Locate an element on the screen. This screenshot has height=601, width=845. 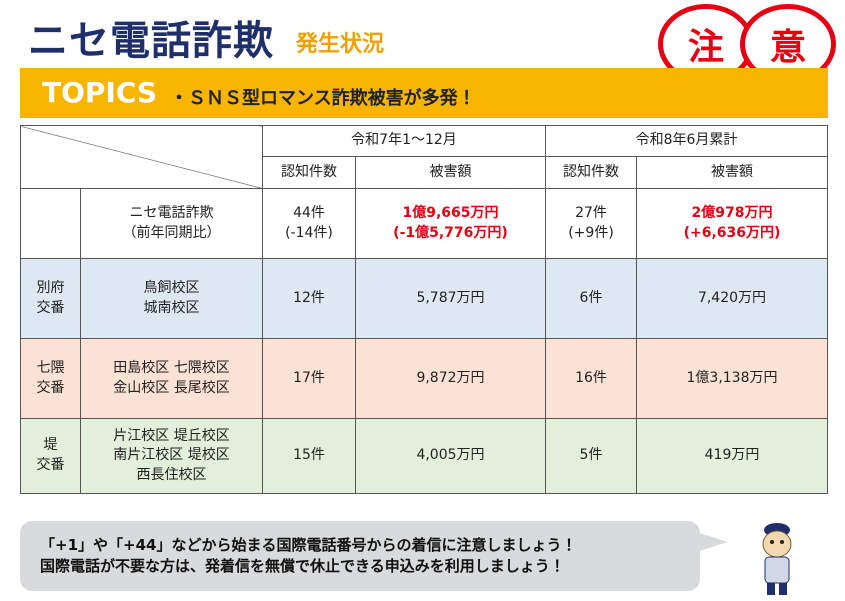
text: 27件 is located at coordinates (591, 212).